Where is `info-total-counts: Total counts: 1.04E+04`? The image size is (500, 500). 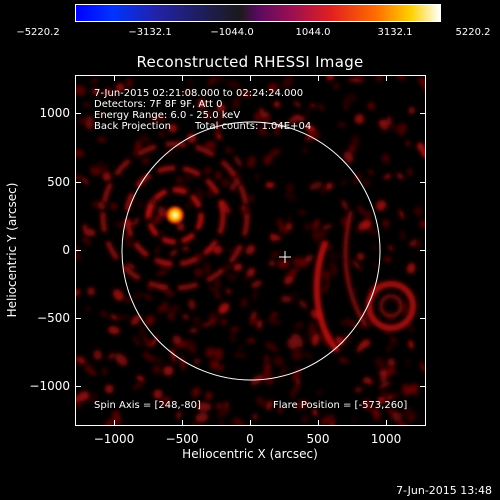 info-total-counts: Total counts: 1.04E+04 is located at coordinates (253, 126).